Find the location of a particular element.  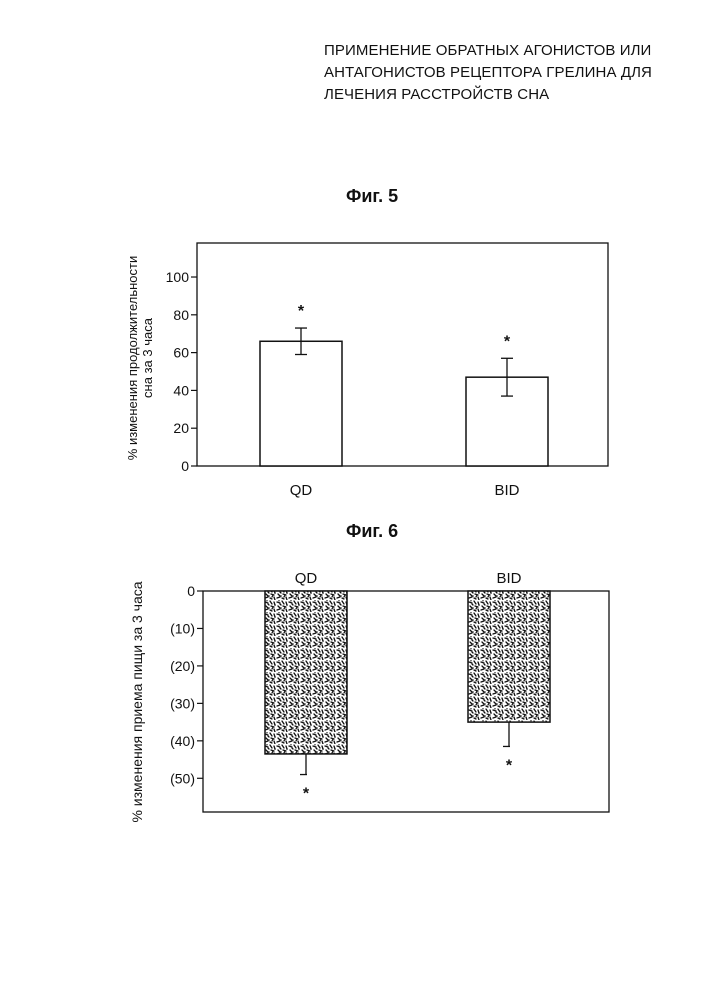

fig6-error-bar-bid is located at coordinates (506, 734).